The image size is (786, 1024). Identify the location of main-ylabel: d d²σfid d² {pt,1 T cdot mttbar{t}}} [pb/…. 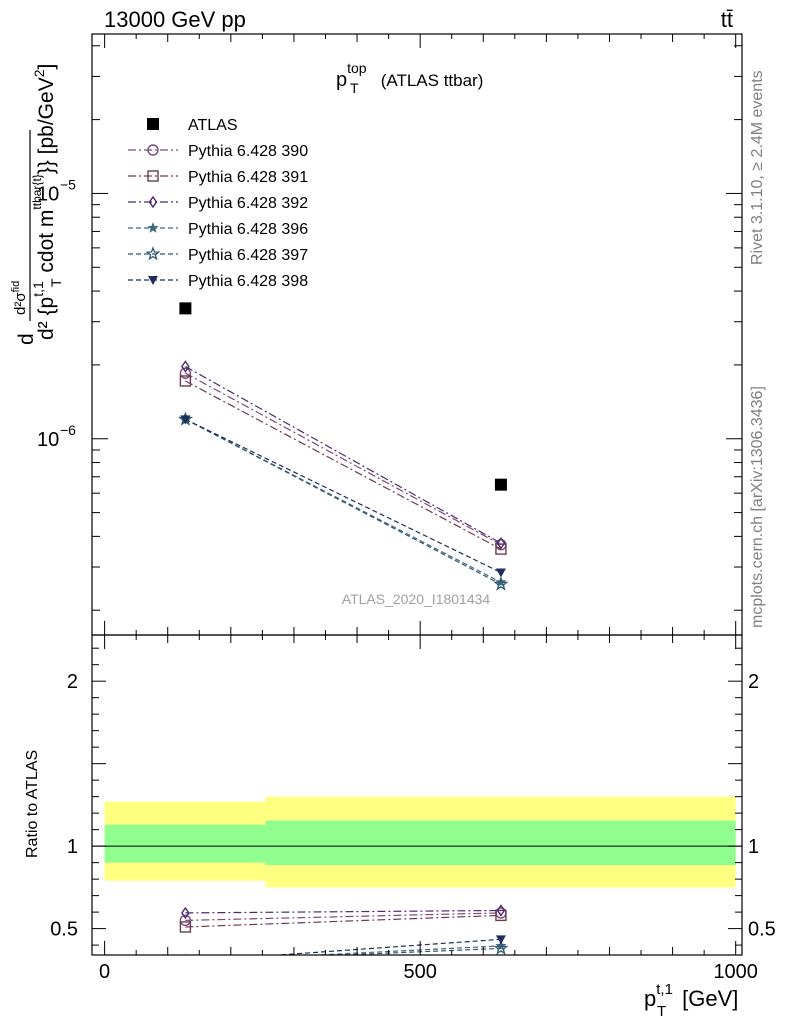
(37, 204).